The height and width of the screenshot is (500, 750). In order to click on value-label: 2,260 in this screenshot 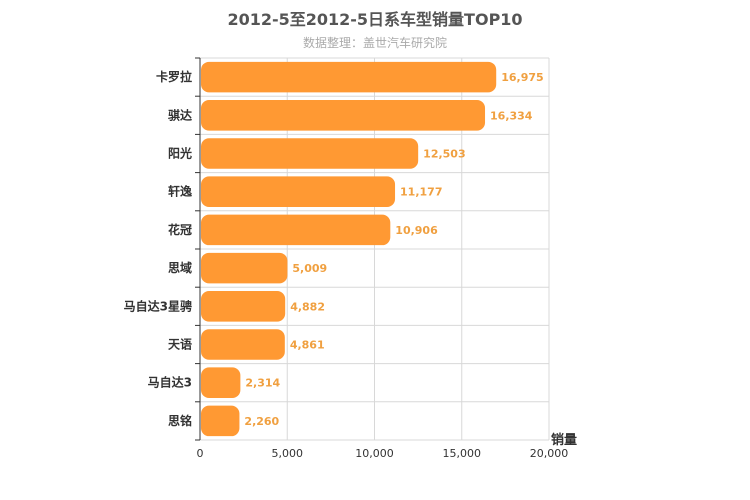, I will do `click(261, 421)`.